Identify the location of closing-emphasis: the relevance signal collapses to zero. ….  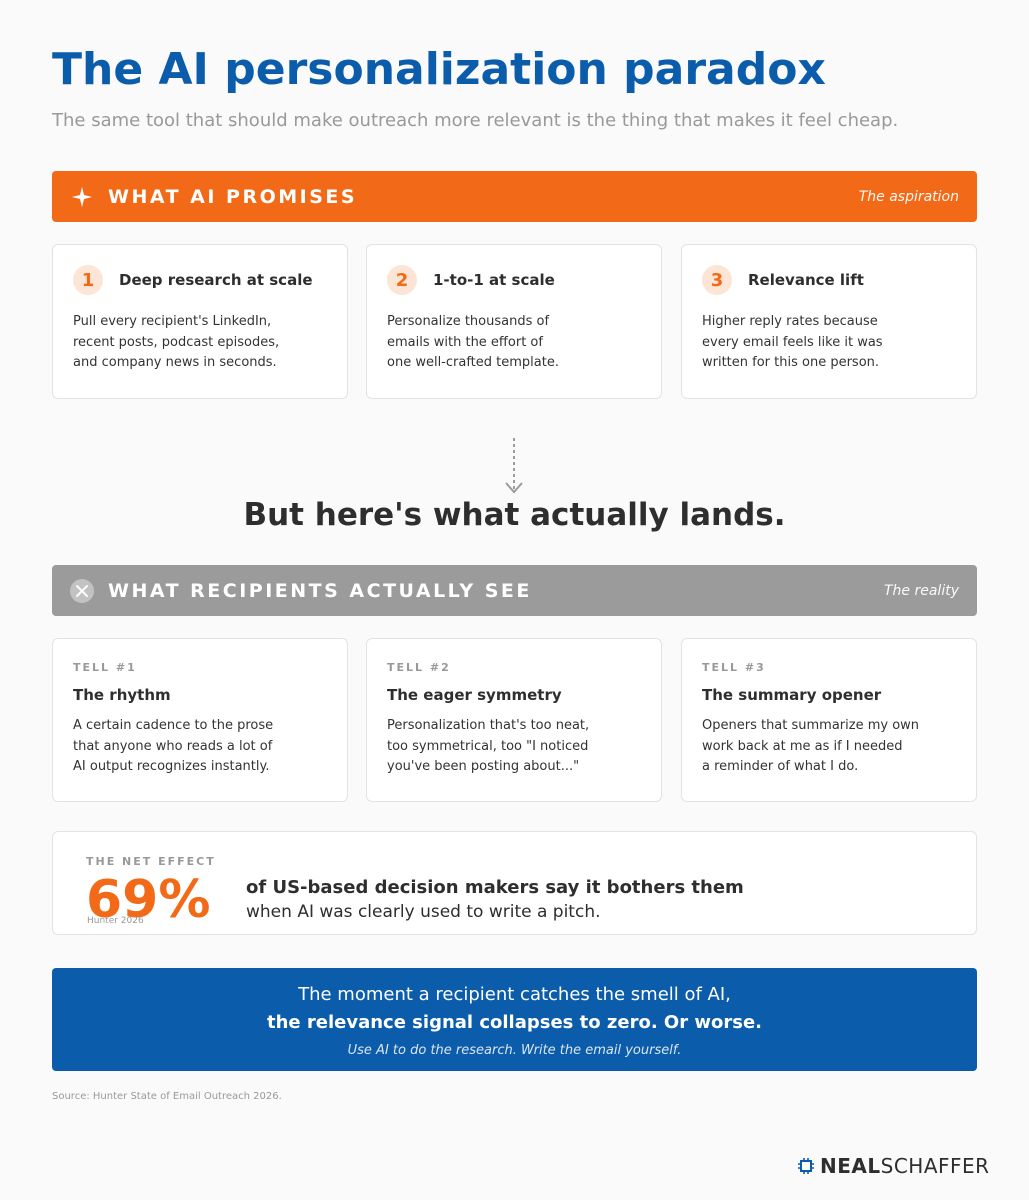
(514, 1022).